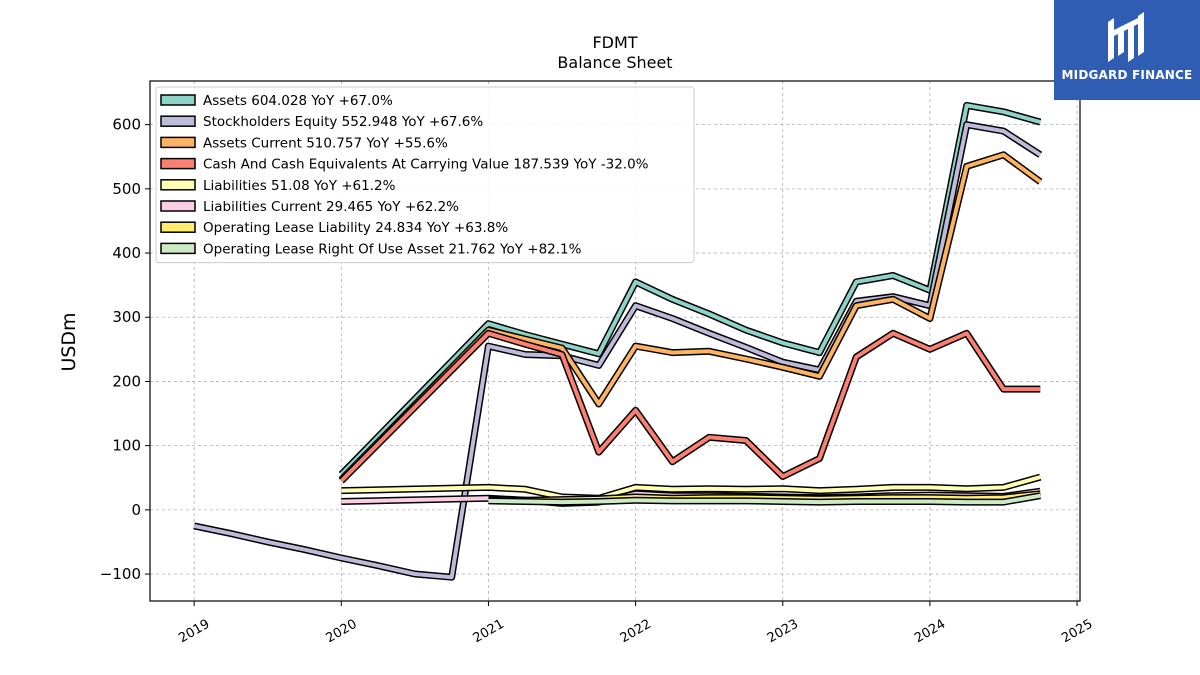  What do you see at coordinates (783, 632) in the screenshot?
I see `x-tick-label: 2023` at bounding box center [783, 632].